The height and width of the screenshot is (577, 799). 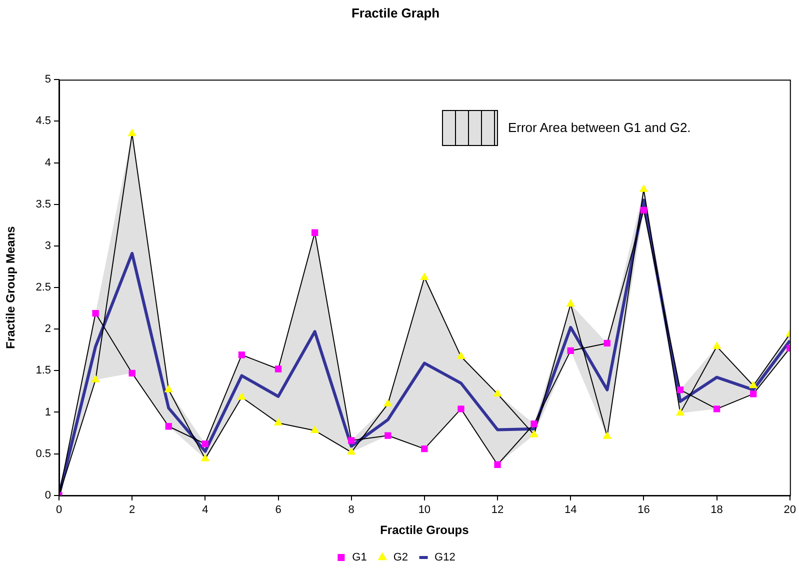 I want to click on y-tick-label: 0.5, so click(x=43, y=454).